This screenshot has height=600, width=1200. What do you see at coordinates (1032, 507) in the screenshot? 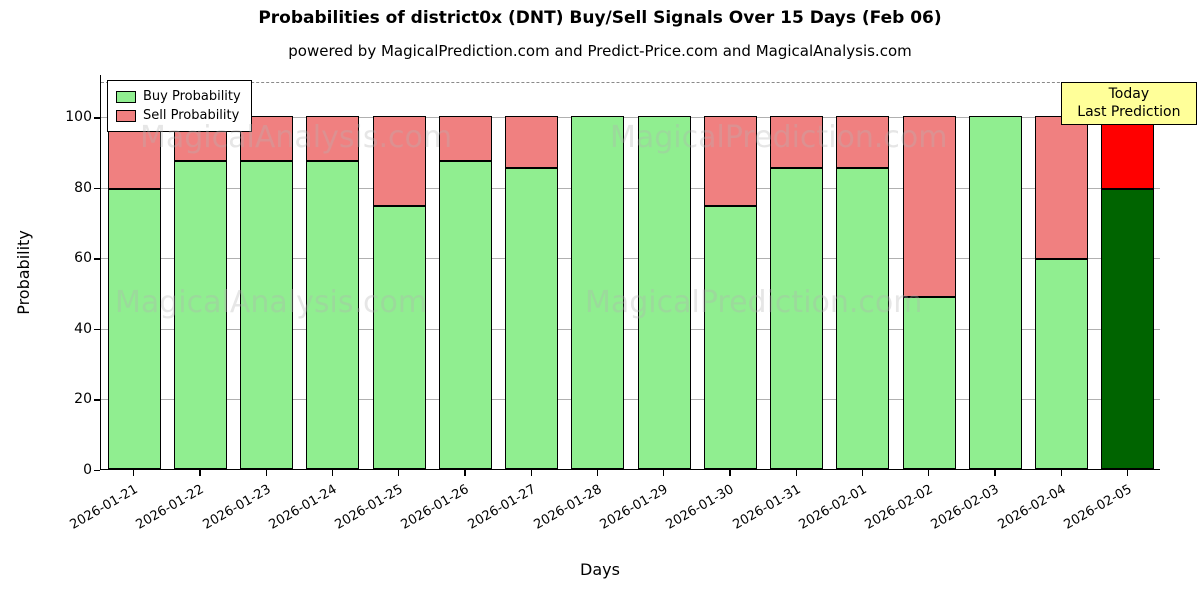
I see `x-tick-label: 2026-02-04` at bounding box center [1032, 507].